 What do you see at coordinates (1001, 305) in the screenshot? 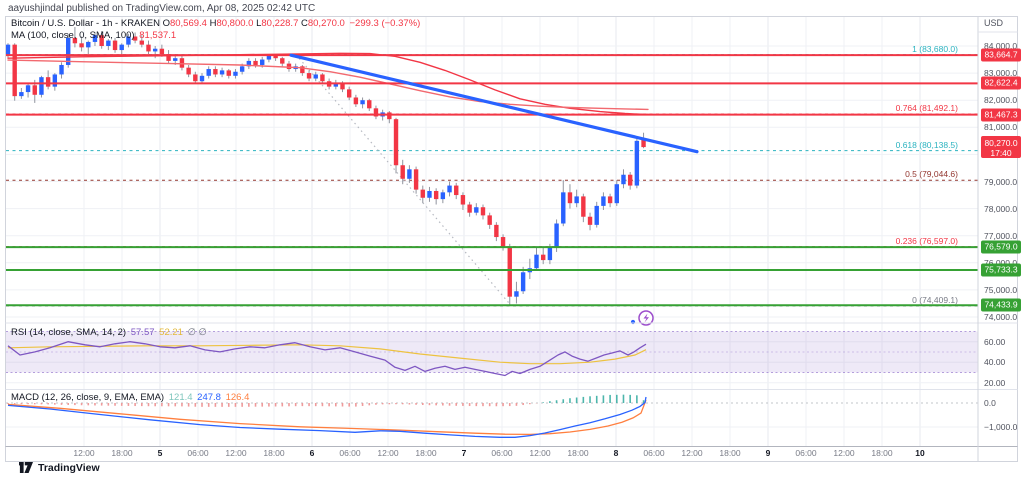
I see `support-price-badge: 74,433.9` at bounding box center [1001, 305].